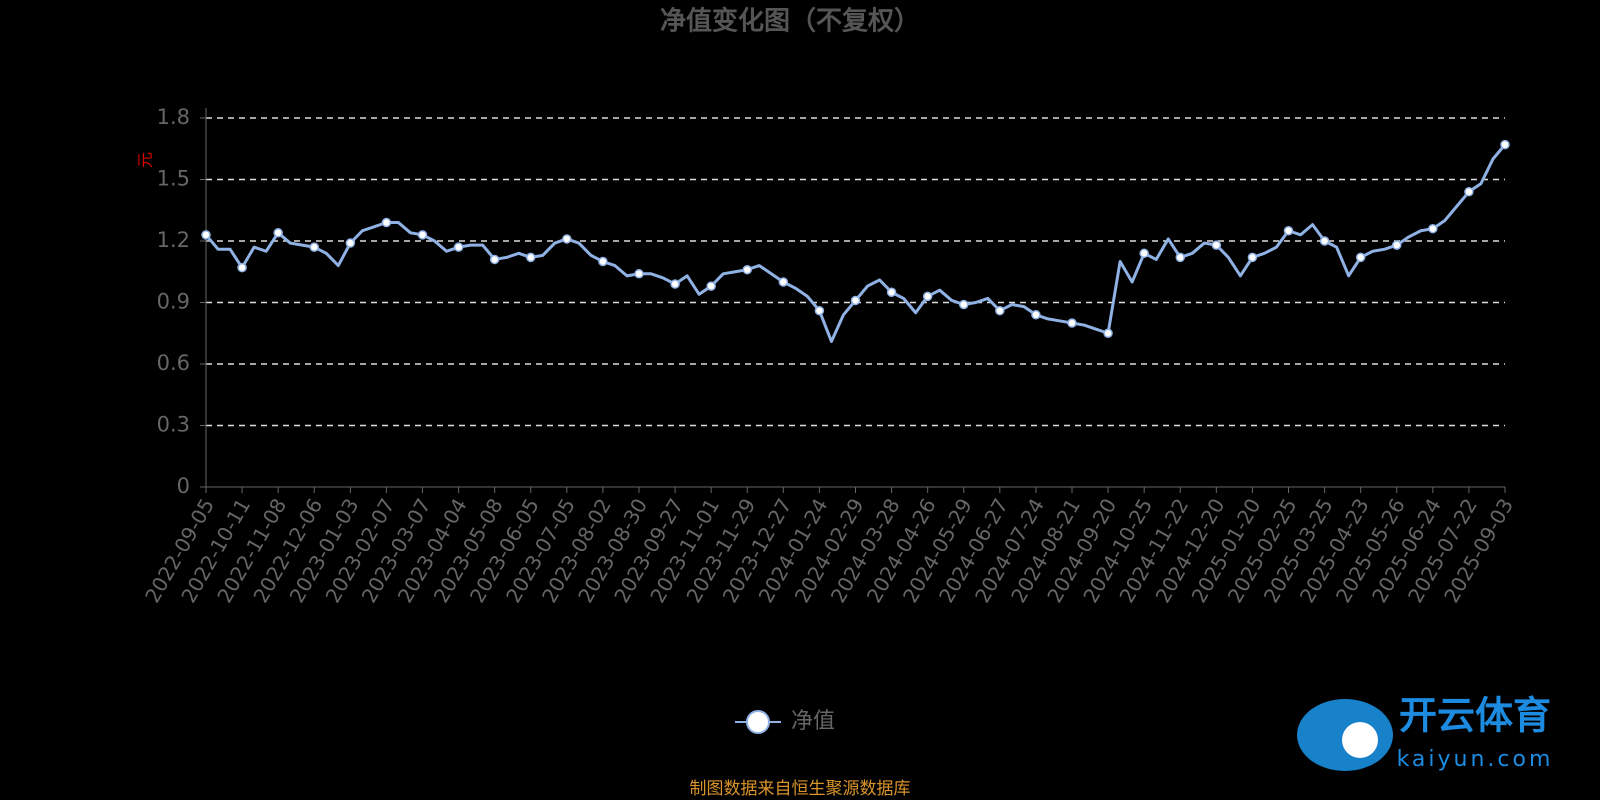  Describe the element at coordinates (1475, 716) in the screenshot. I see `watermark-text: 开云体育` at that location.